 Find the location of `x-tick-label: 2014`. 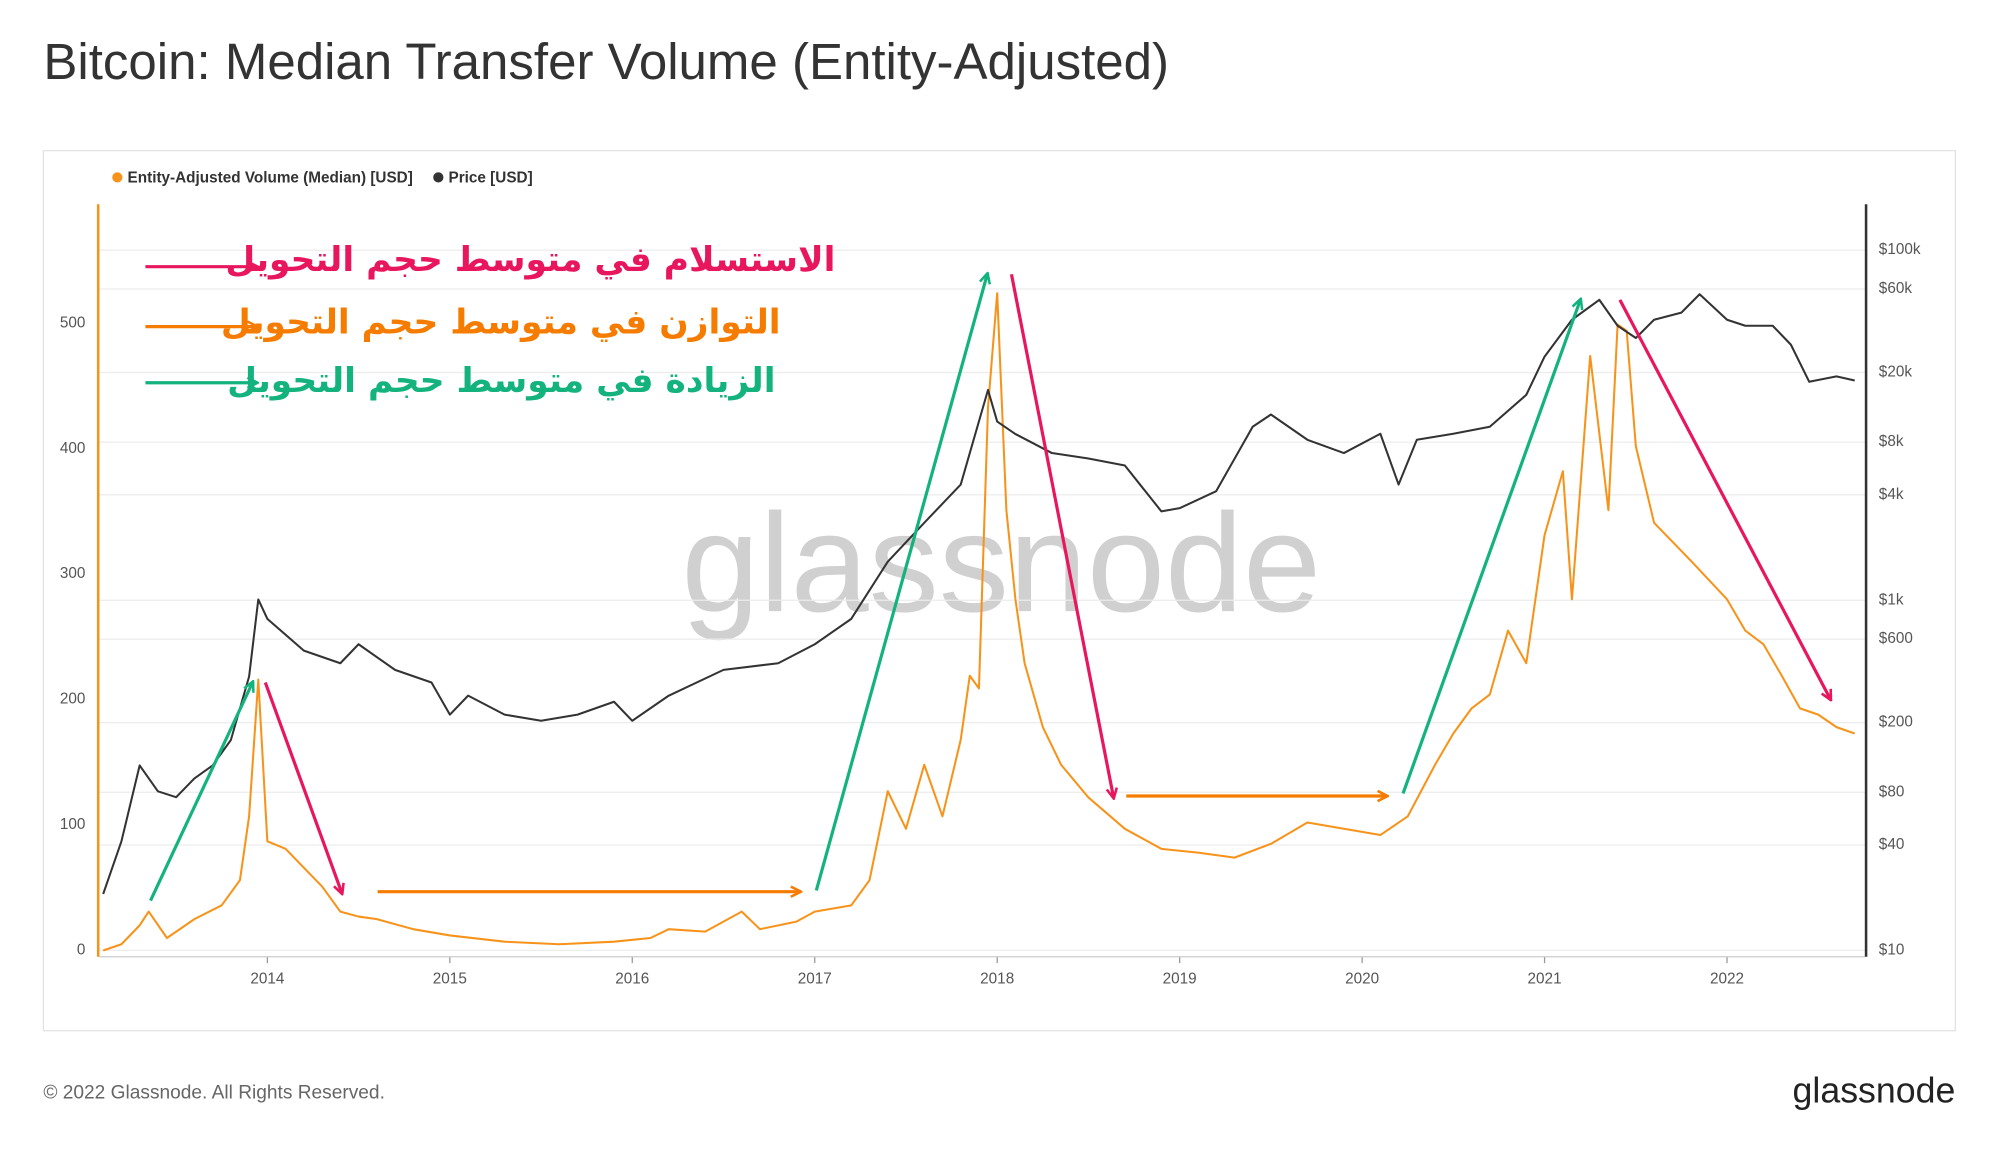

x-tick-label: 2014 is located at coordinates (267, 979).